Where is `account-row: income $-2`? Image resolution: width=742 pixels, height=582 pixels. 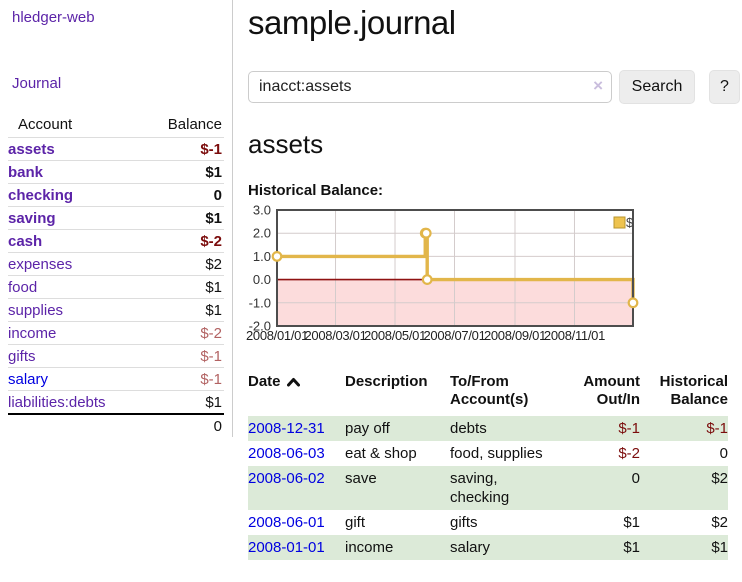
account-row: income $-2 is located at coordinates (116, 333).